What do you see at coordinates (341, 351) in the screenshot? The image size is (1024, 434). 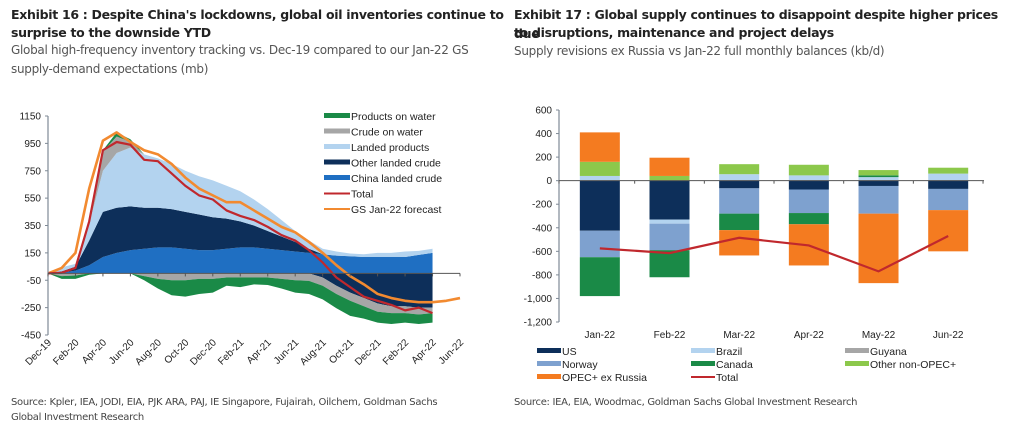 I see `x-tick-label: Oct-21` at bounding box center [341, 351].